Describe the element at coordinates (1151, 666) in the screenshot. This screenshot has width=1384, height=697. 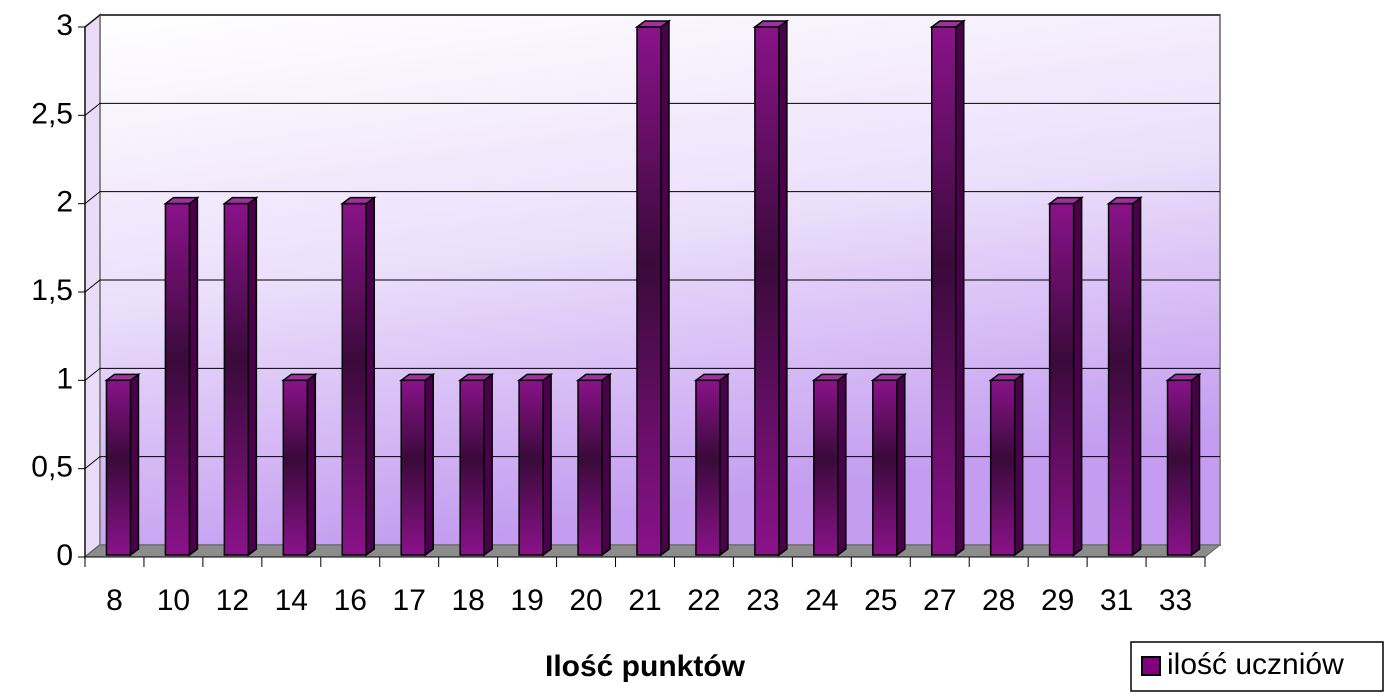
I see `legend-swatch` at that location.